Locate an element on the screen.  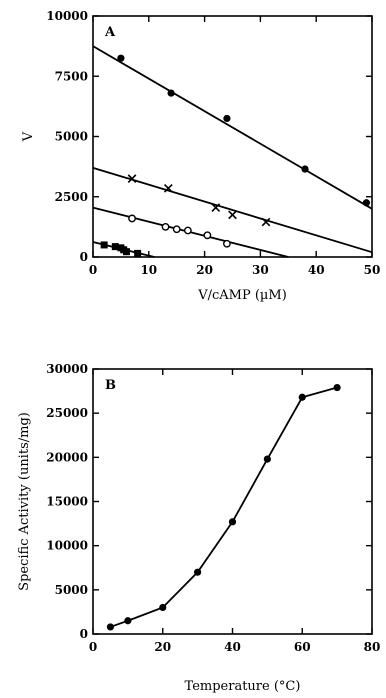
panel-b-ytick-label: 0 is located at coordinates (84, 634).